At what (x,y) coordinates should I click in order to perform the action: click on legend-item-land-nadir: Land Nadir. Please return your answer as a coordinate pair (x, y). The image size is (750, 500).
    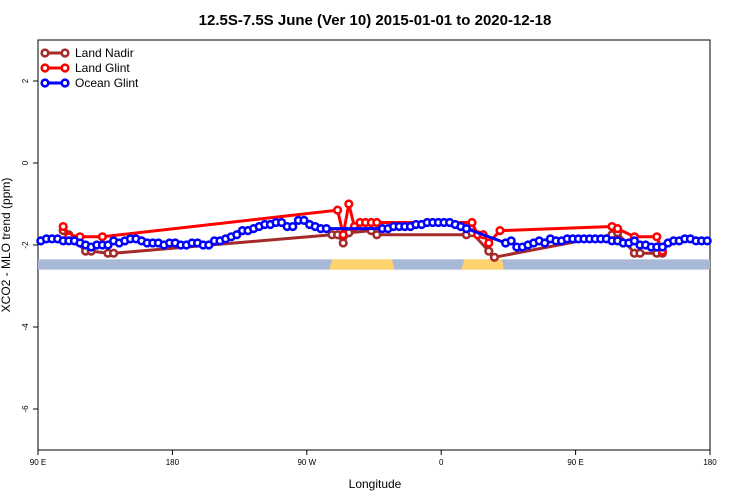
    Looking at the image, I should click on (87, 53).